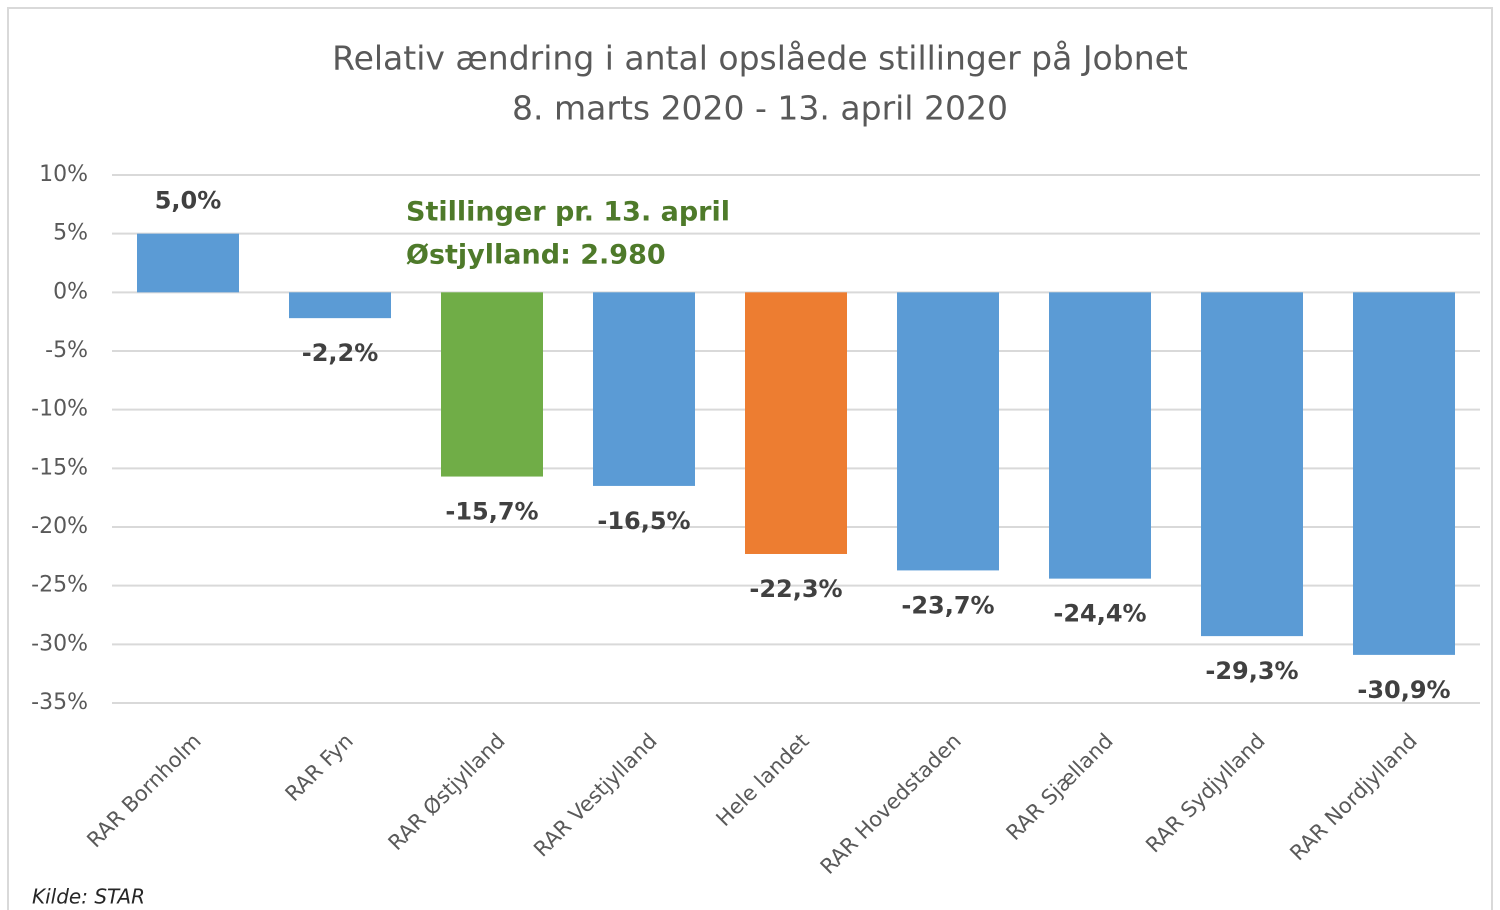  Describe the element at coordinates (1251, 671) in the screenshot. I see `data-label: -29,3%` at that location.